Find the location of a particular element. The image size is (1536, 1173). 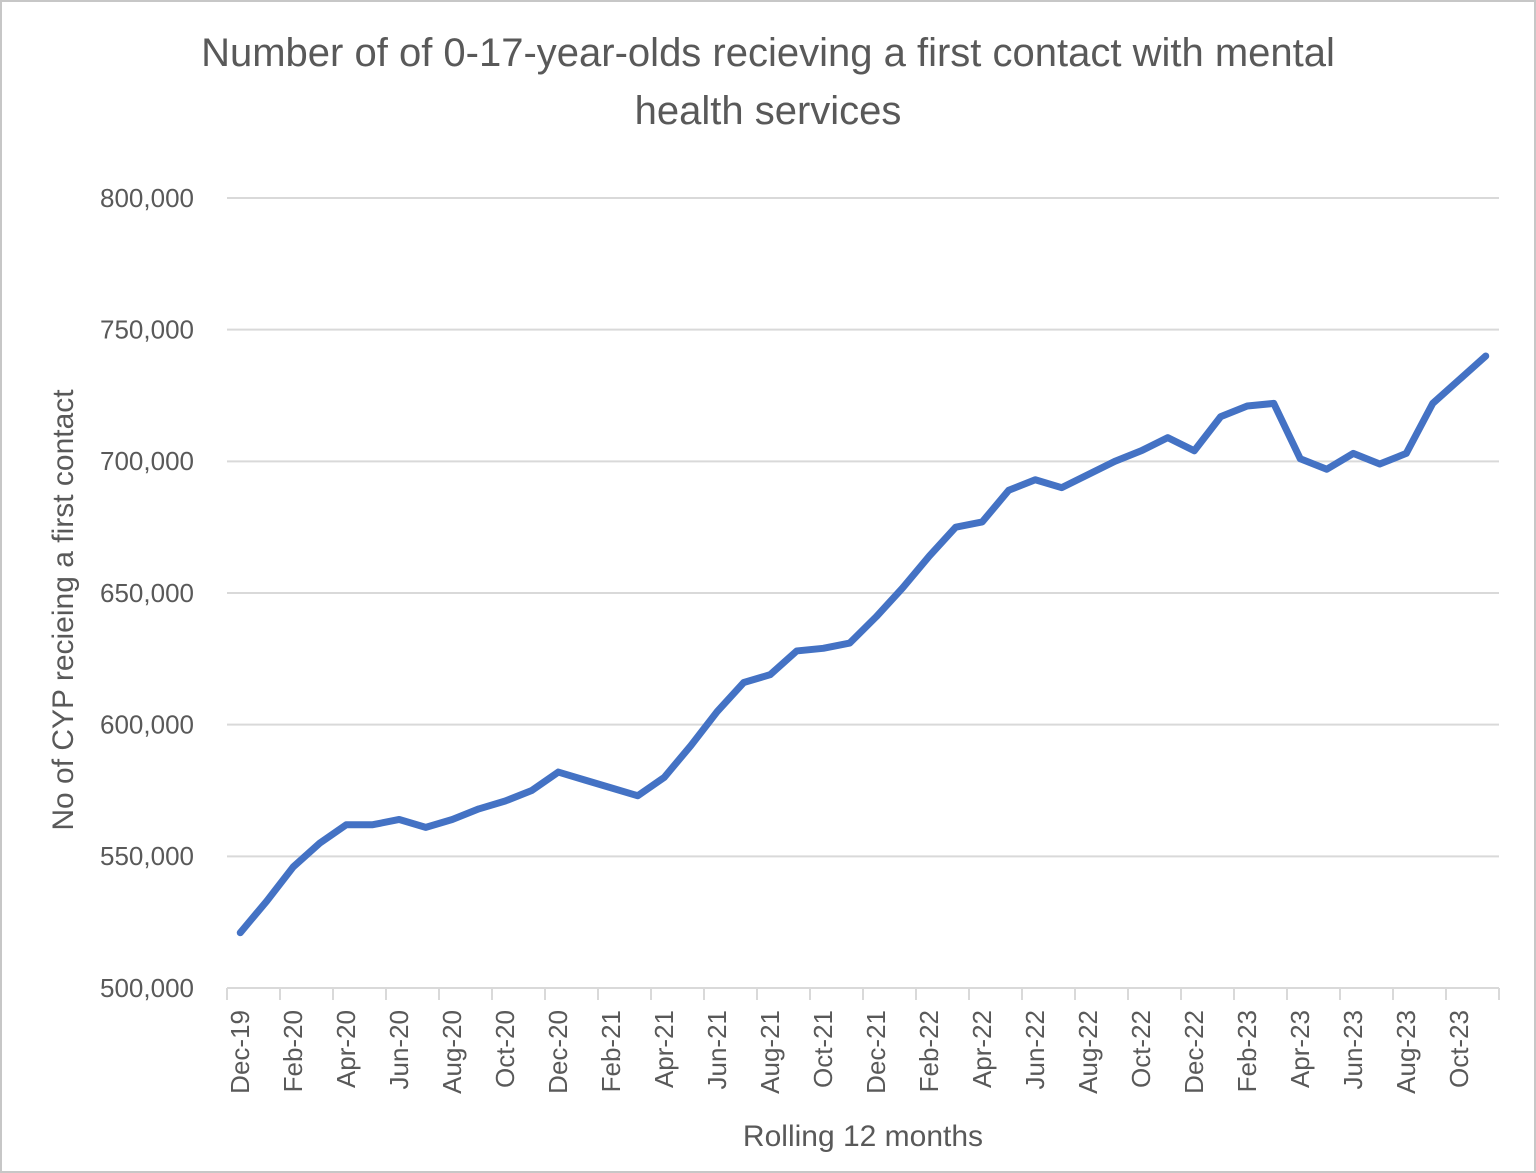

x-tick-label: Oct-20 is located at coordinates (505, 1049).